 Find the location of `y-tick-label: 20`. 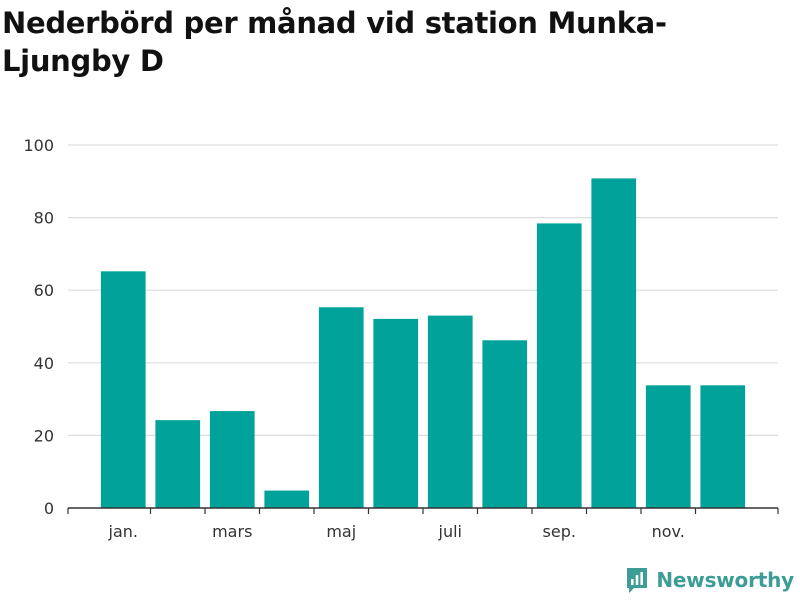

y-tick-label: 20 is located at coordinates (44, 435).